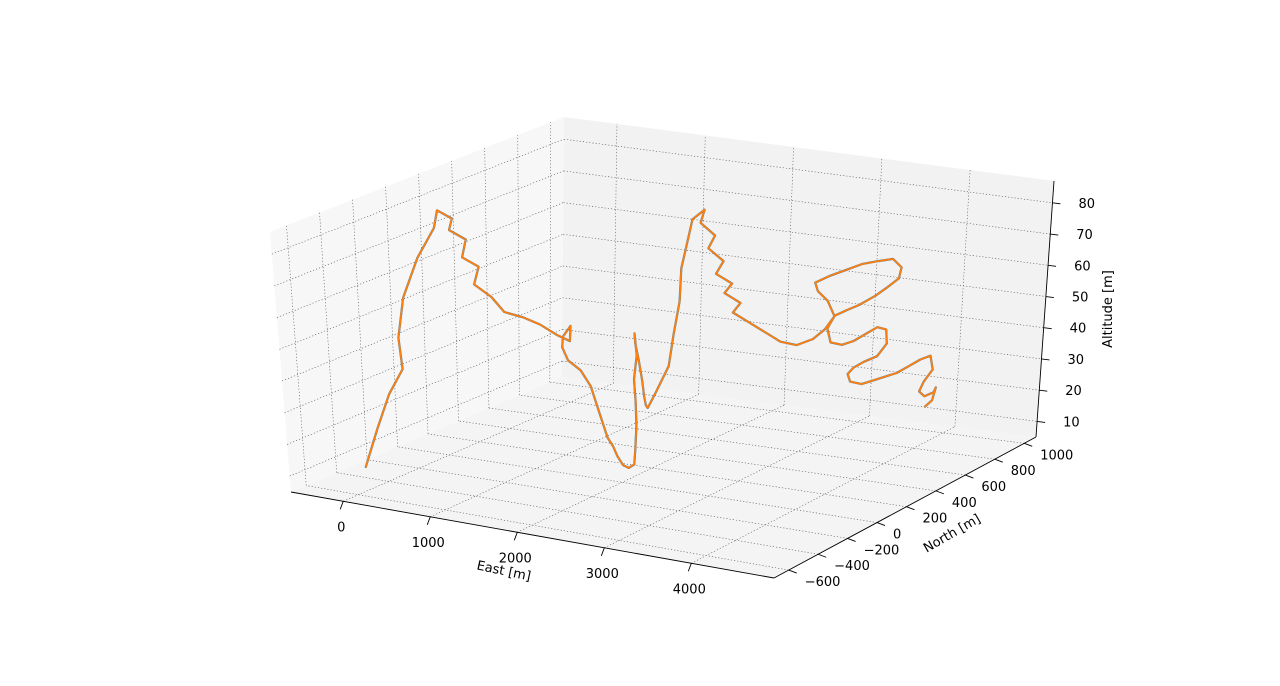 The height and width of the screenshot is (686, 1280). What do you see at coordinates (1073, 391) in the screenshot?
I see `z-tick-label: 20` at bounding box center [1073, 391].